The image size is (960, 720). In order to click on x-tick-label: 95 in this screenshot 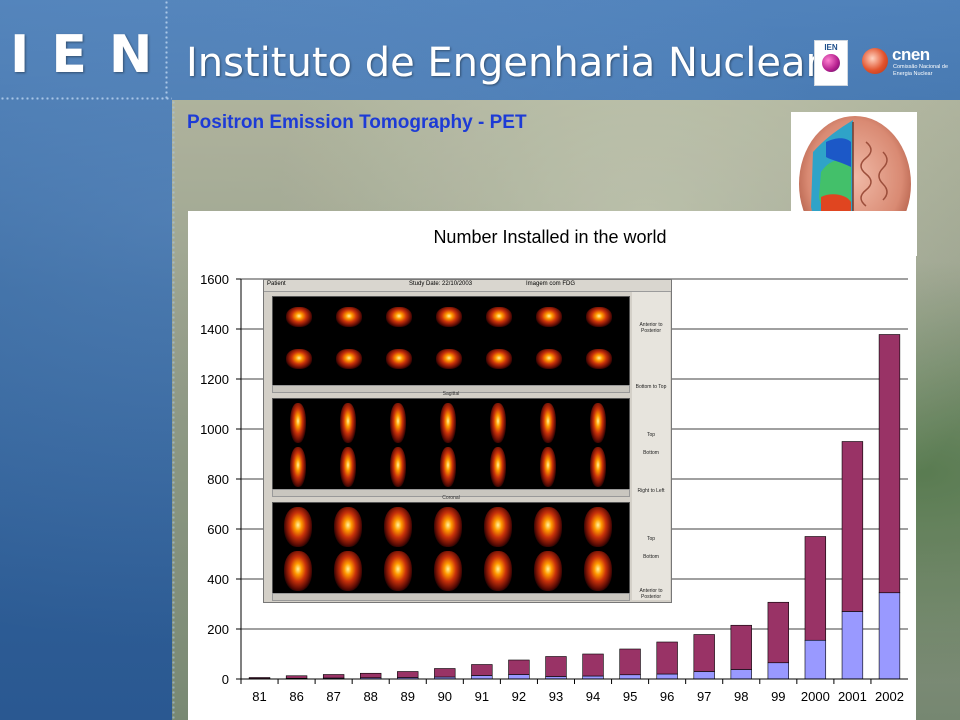, I will do `click(630, 696)`.